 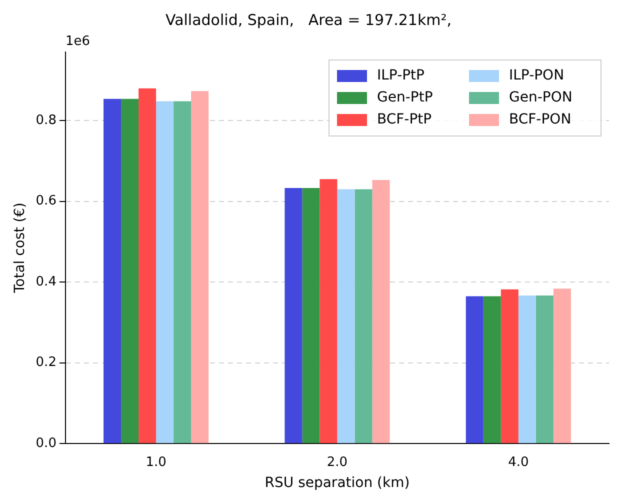 What do you see at coordinates (77, 41) in the screenshot?
I see `text: 1e6` at bounding box center [77, 41].